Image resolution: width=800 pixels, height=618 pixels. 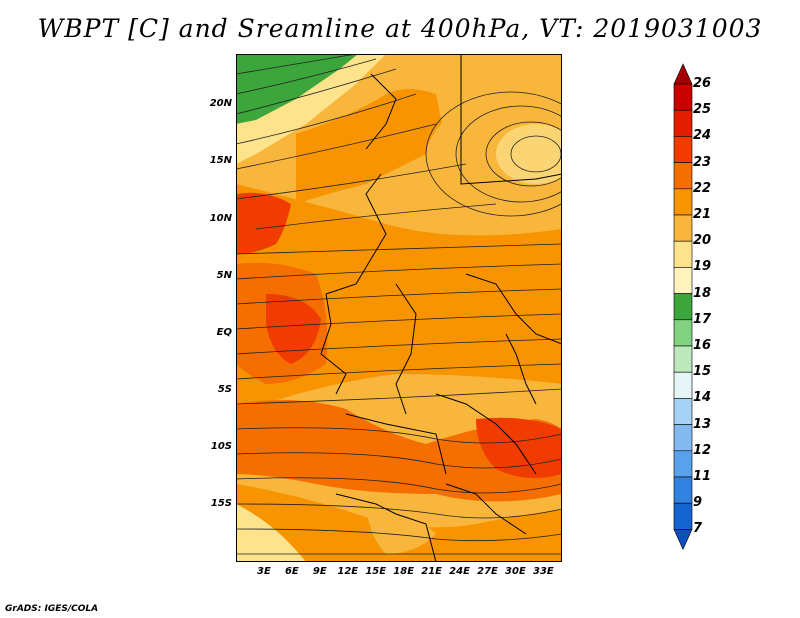 What do you see at coordinates (702, 136) in the screenshot?
I see `colorbar-tick-label: 24` at bounding box center [702, 136].